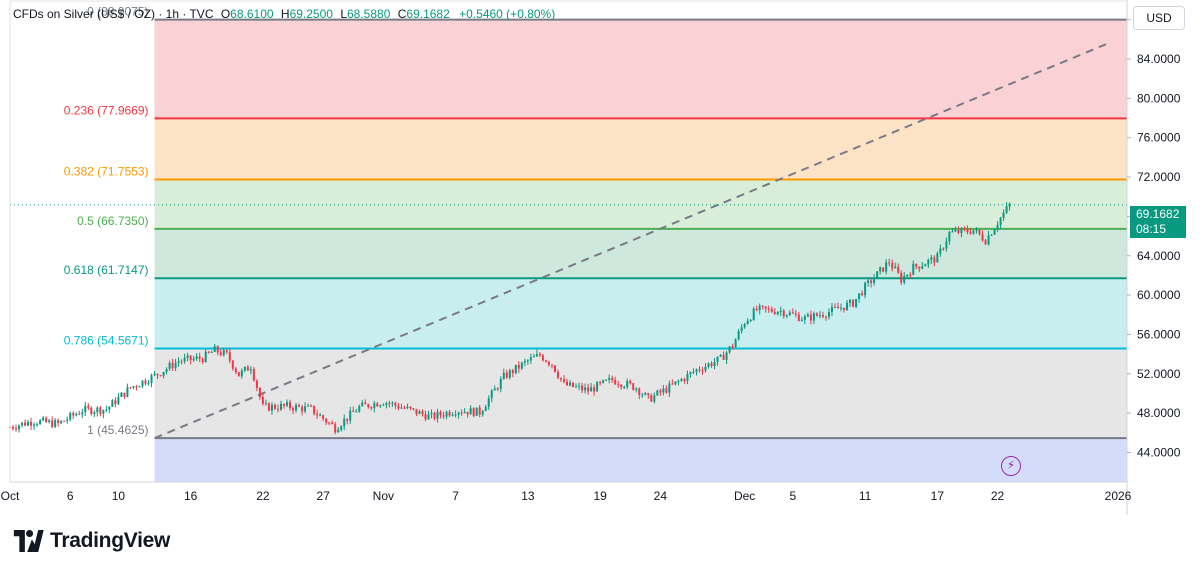 Image resolution: width=1200 pixels, height=570 pixels. What do you see at coordinates (91, 541) in the screenshot?
I see `tradingview-logo: TradingView` at bounding box center [91, 541].